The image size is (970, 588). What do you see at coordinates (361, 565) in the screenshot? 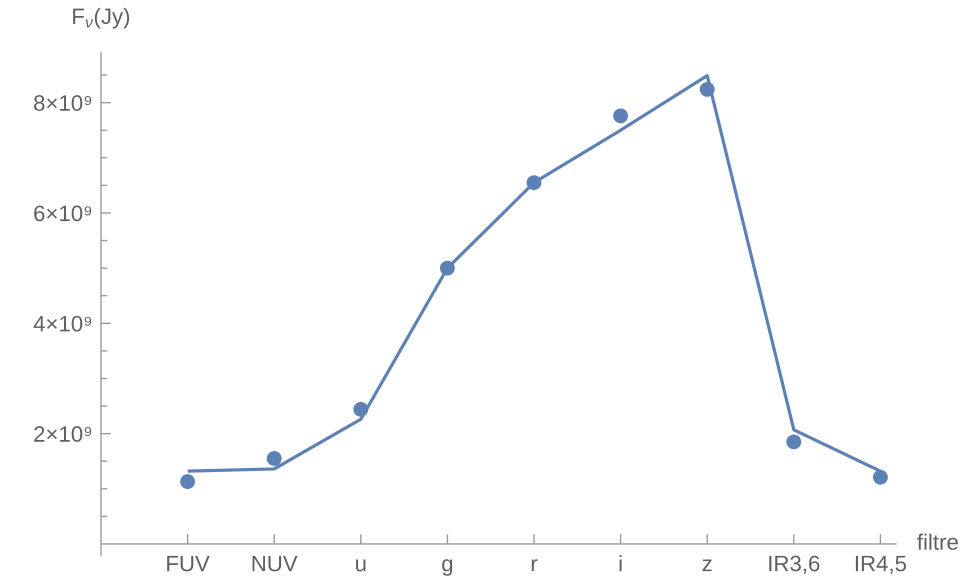
I see `x-tick-label: u` at bounding box center [361, 565].